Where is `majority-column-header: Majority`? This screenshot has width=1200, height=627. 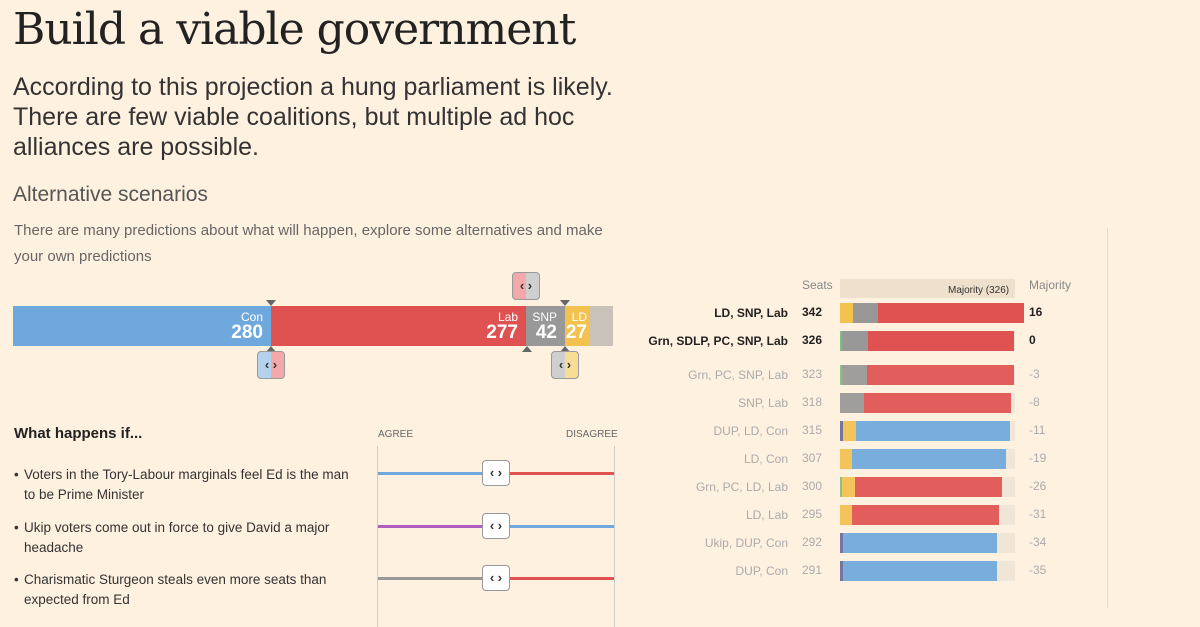 majority-column-header: Majority is located at coordinates (1050, 285).